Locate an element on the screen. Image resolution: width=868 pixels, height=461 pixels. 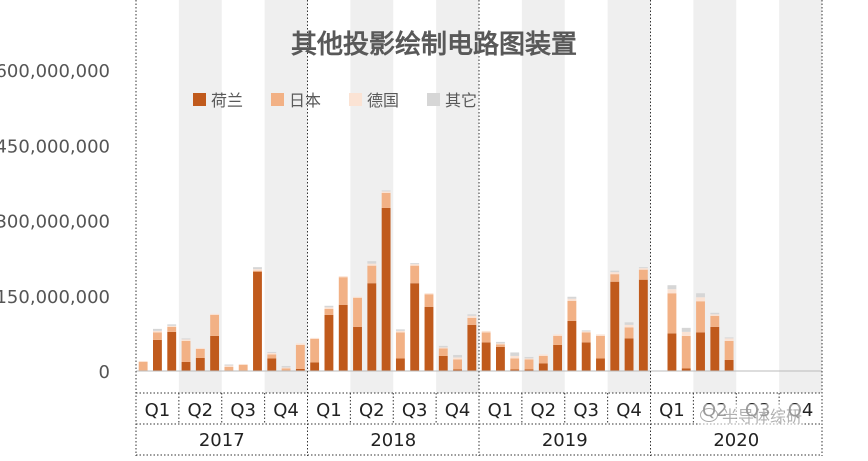
year-label: 2019 is located at coordinates (565, 440).